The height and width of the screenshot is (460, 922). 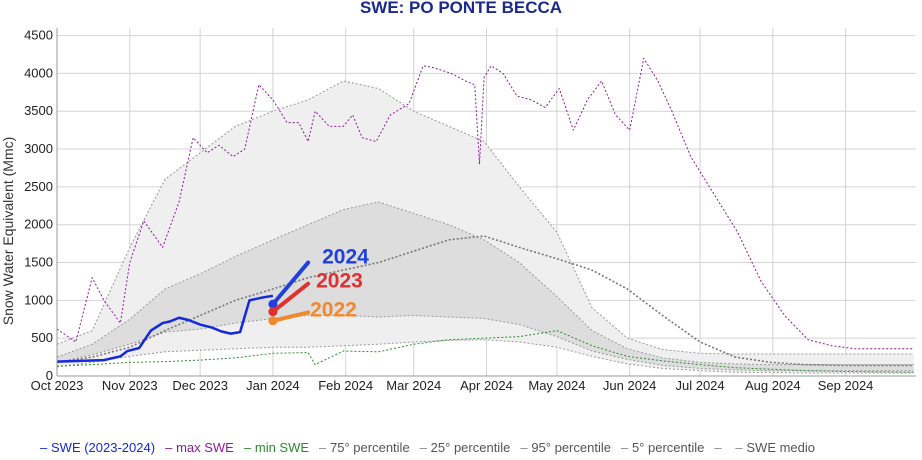 I want to click on annotation-label: 2022, so click(x=333, y=309).